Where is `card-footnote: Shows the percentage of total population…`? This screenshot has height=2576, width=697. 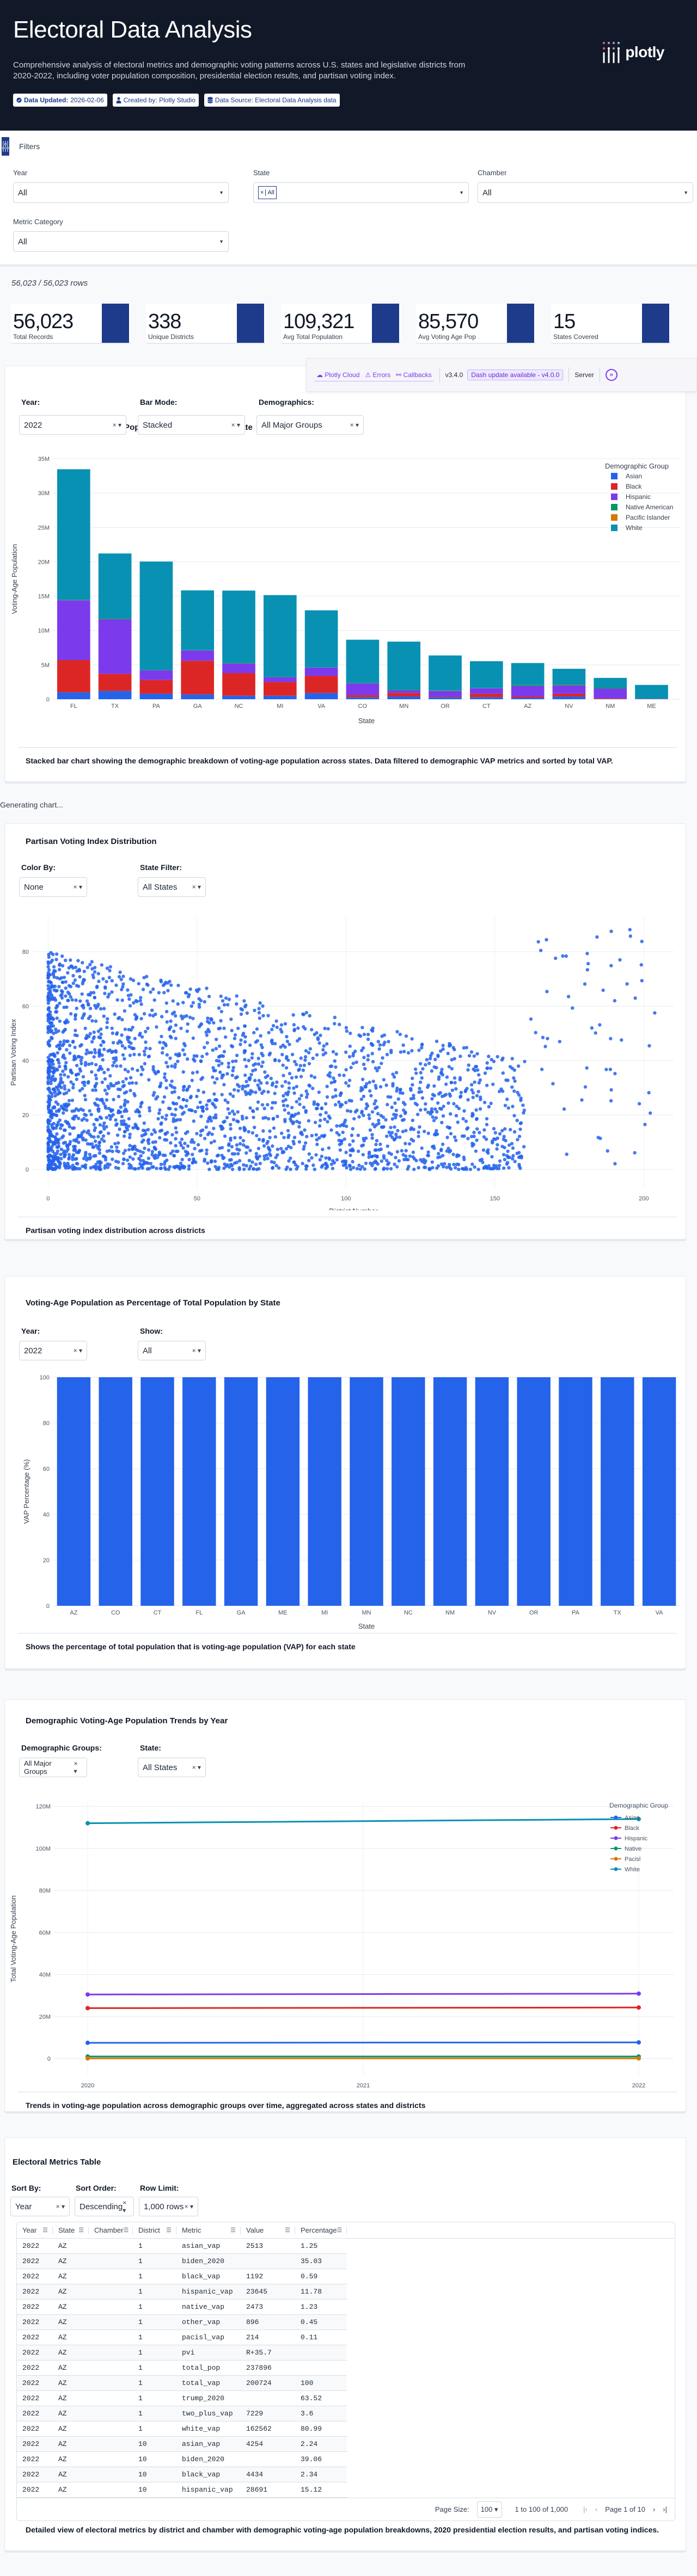
card-footnote: Shows the percentage of total population… is located at coordinates (347, 1643).